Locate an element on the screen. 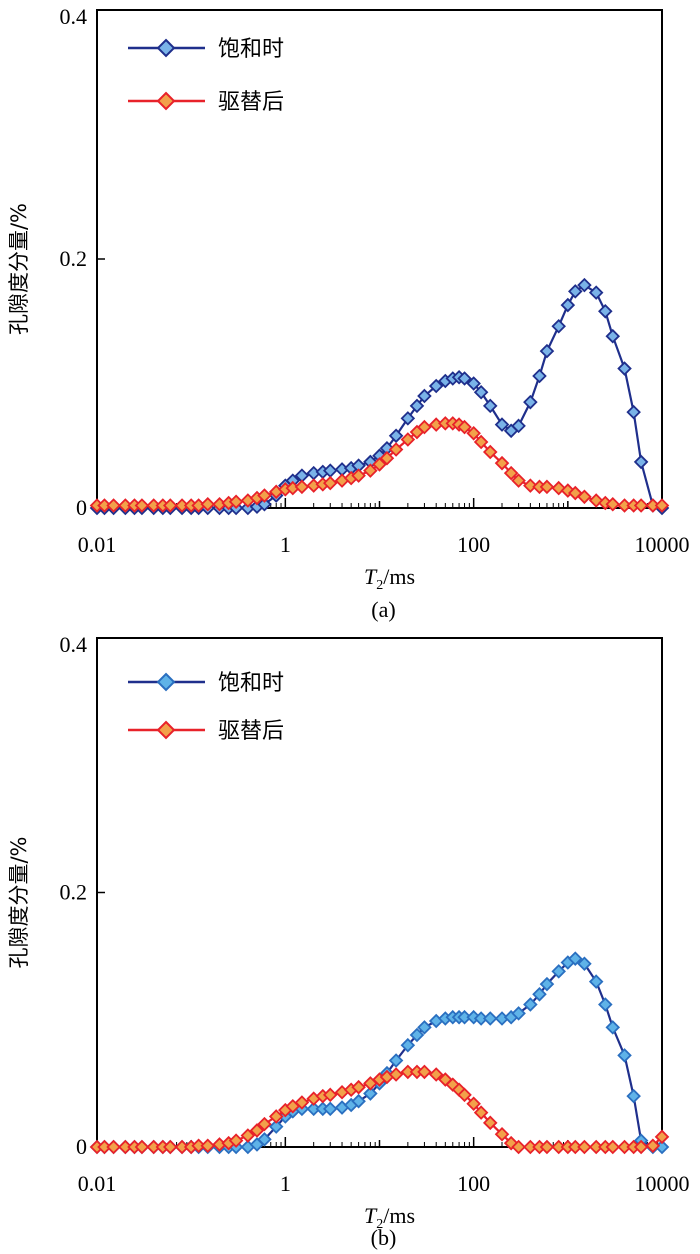 This screenshot has height=1254, width=700. x-tick-label: 100 is located at coordinates (473, 544).